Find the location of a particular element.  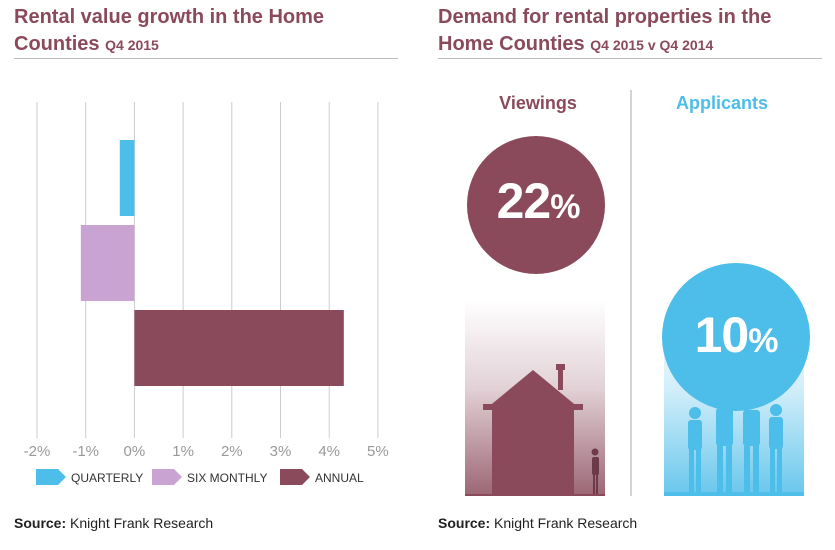

x-tick-label: 0% is located at coordinates (135, 451).